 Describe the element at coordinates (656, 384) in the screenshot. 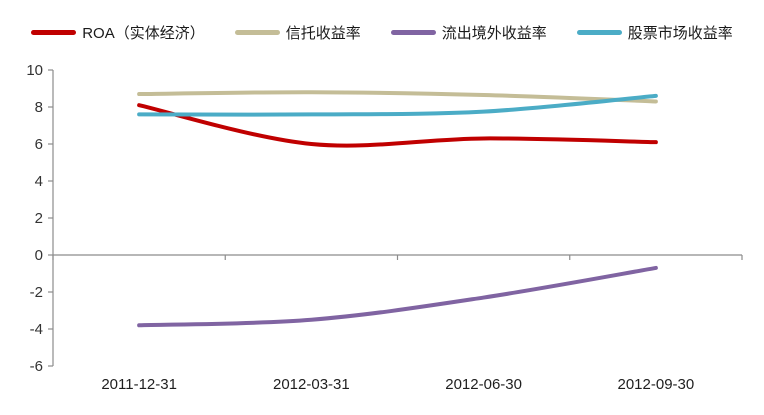

I see `x-tick-label: 2012-09-30` at that location.